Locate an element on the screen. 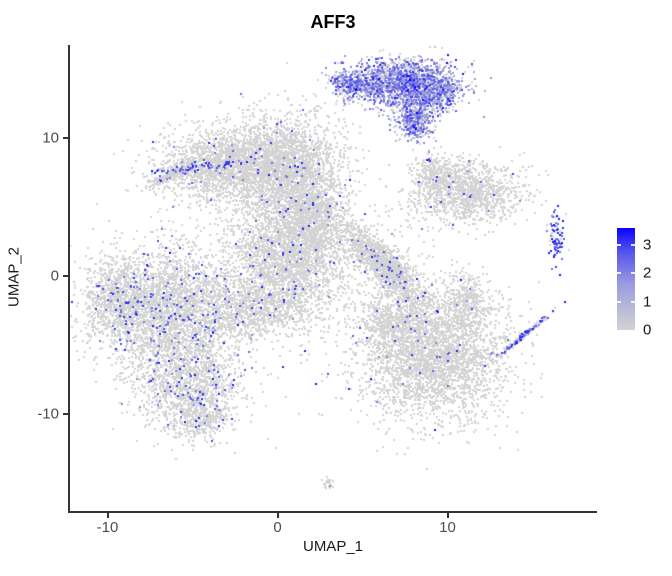 This screenshot has width=672, height=576. y-axis-line is located at coordinates (69, 278).